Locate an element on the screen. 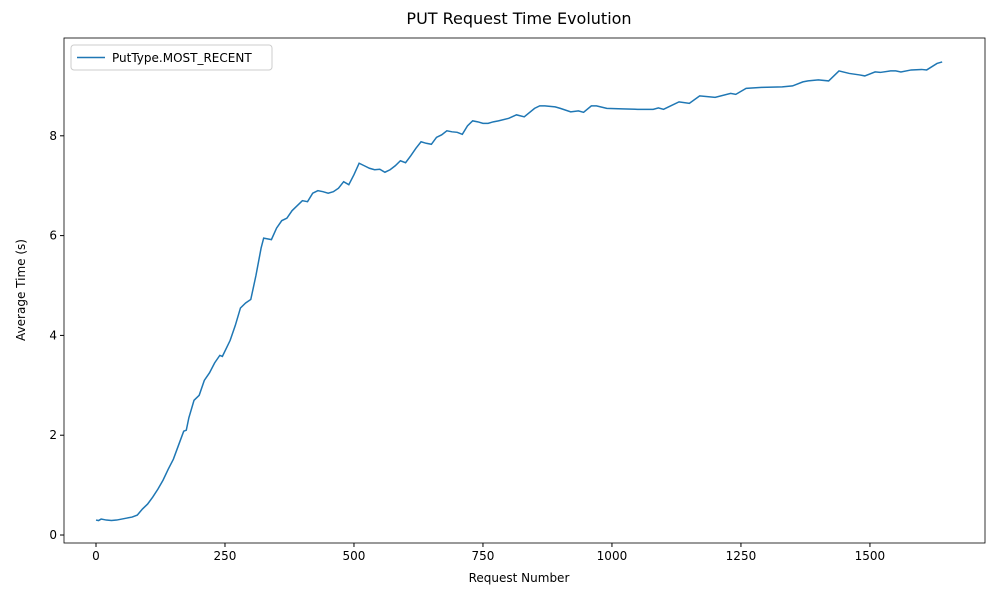  y-tick-label: 6 is located at coordinates (53, 236).